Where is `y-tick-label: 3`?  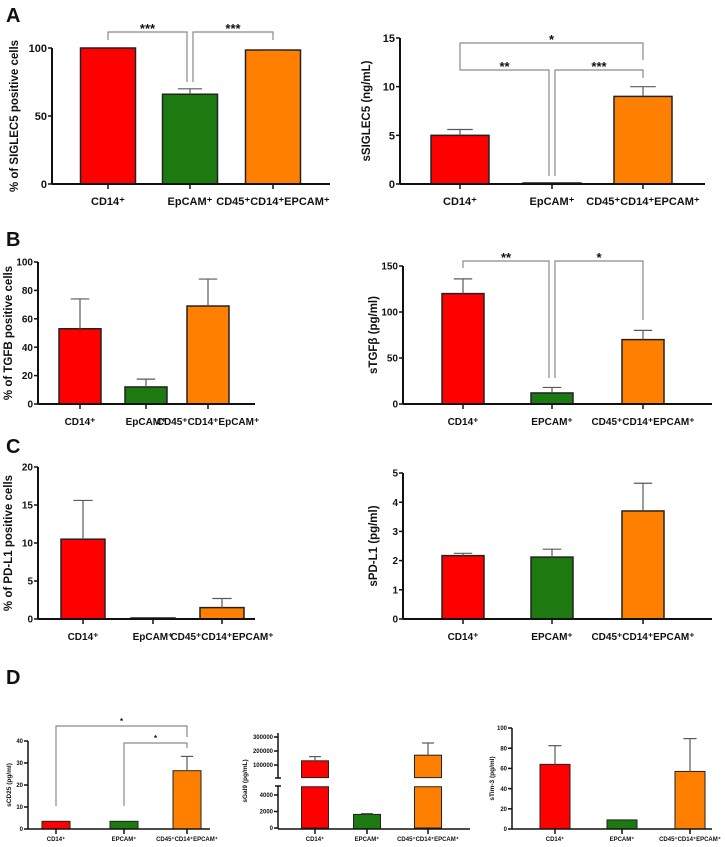 y-tick-label: 3 is located at coordinates (395, 532).